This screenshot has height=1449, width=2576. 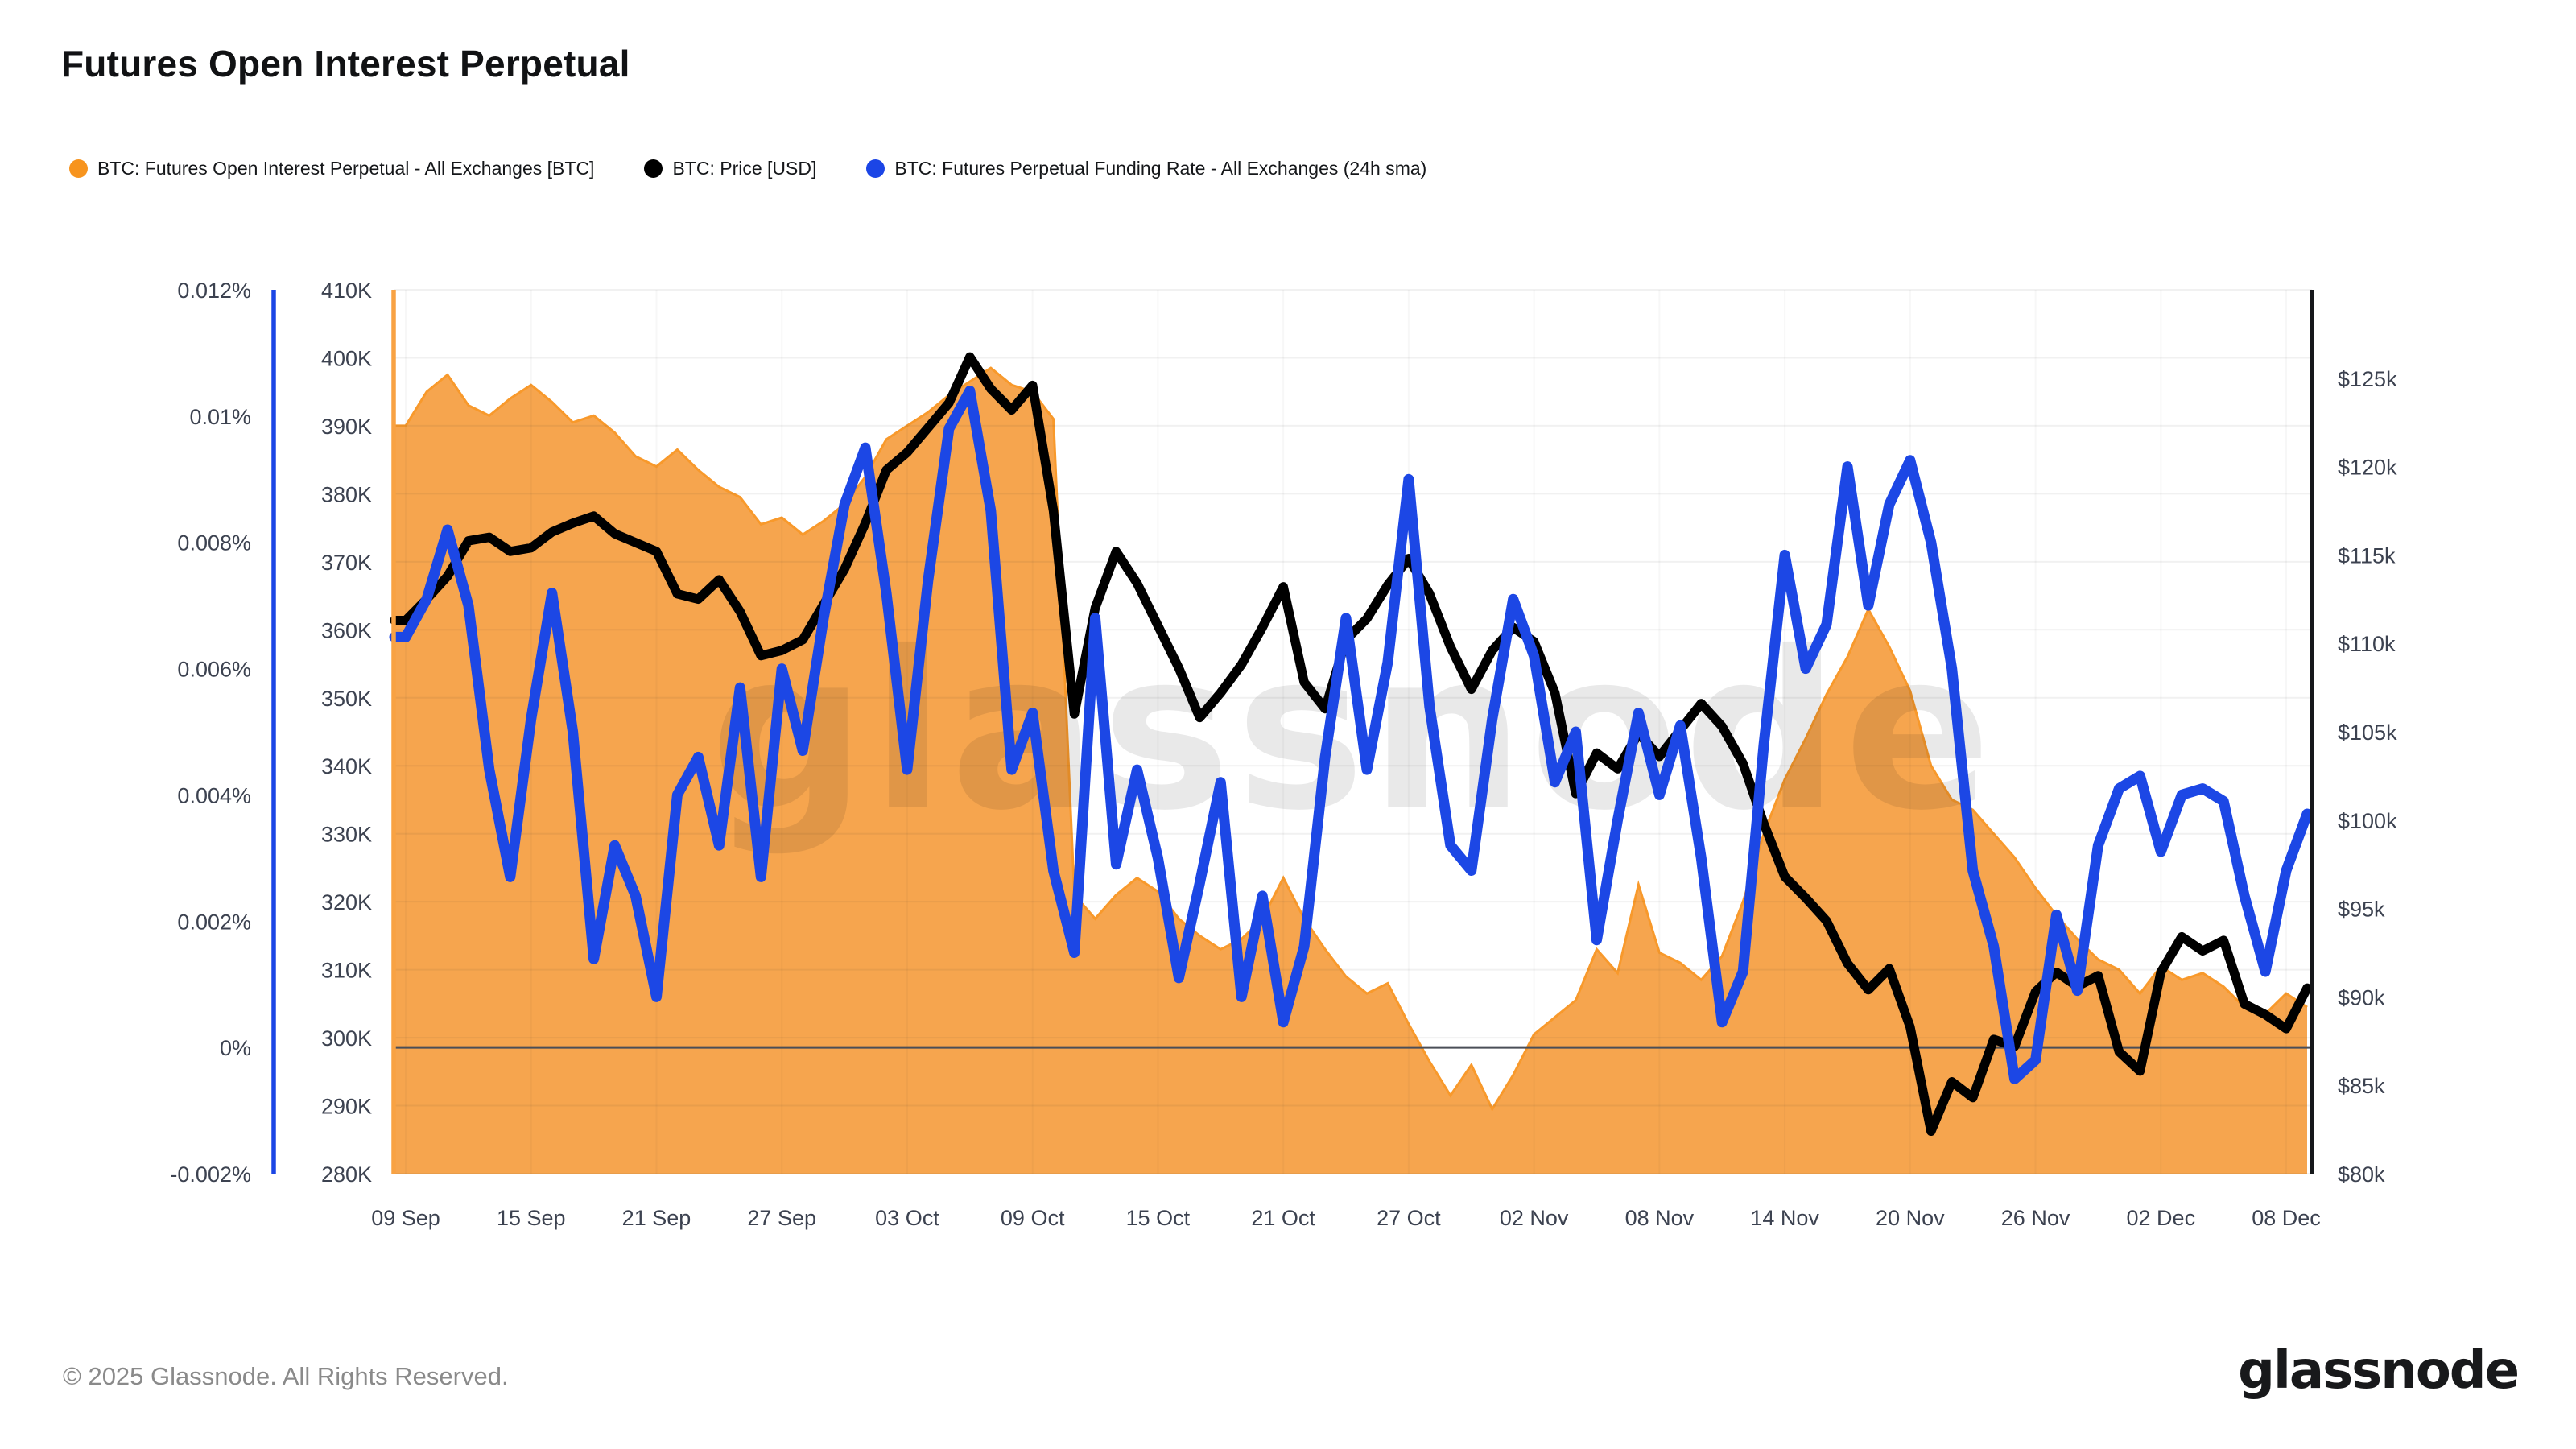 What do you see at coordinates (656, 1218) in the screenshot?
I see `x-axis-label: 21 Sep` at bounding box center [656, 1218].